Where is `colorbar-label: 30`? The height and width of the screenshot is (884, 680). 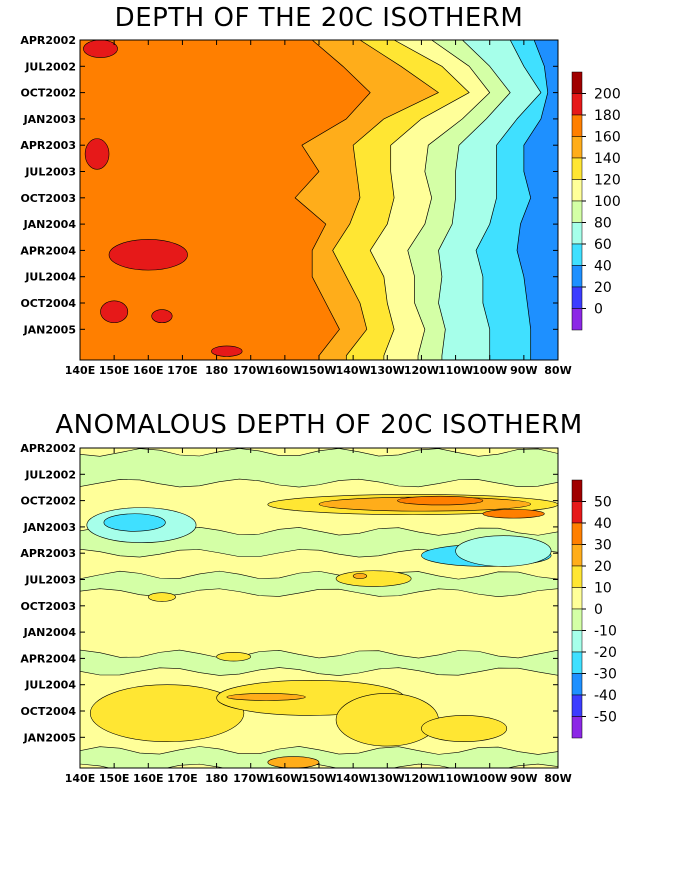
colorbar-label: 30 is located at coordinates (603, 546).